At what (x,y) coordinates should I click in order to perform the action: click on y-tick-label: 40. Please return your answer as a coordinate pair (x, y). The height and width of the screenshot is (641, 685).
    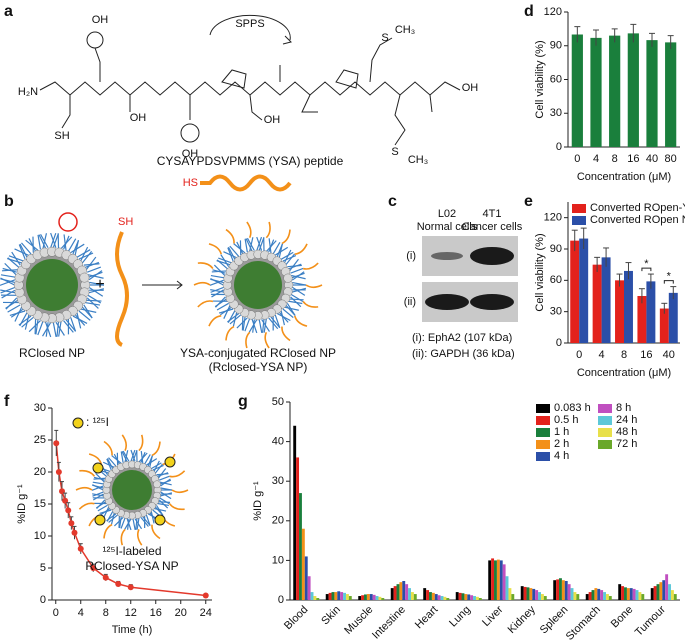
    Looking at the image, I should click on (278, 442).